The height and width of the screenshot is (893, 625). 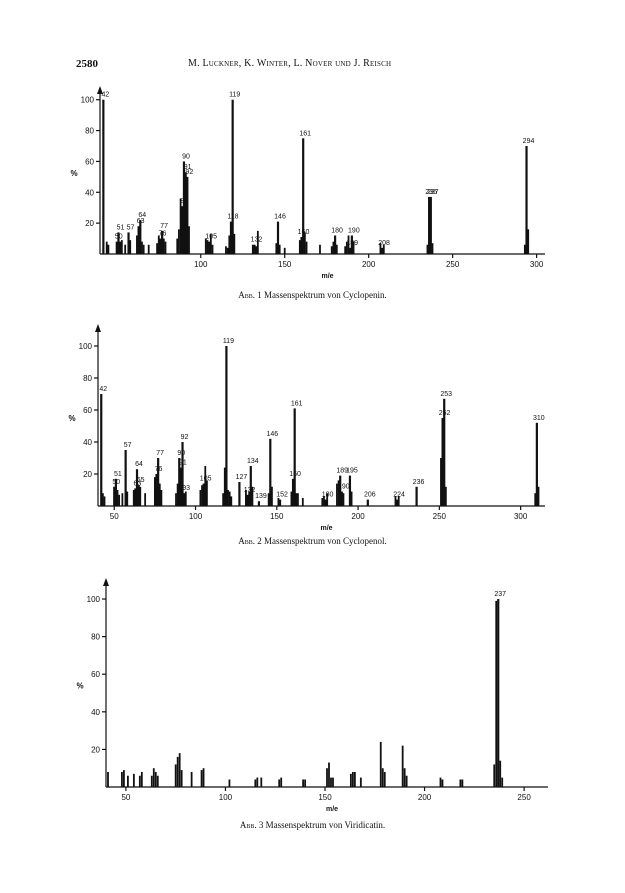 I want to click on caption-3: Abb. 3 Massenspektrum von Viridicatin., so click(x=312, y=825).